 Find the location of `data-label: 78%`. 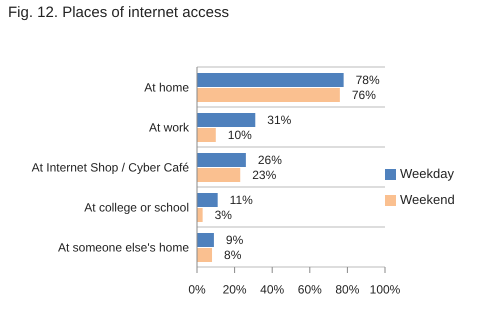

data-label: 78% is located at coordinates (368, 80).